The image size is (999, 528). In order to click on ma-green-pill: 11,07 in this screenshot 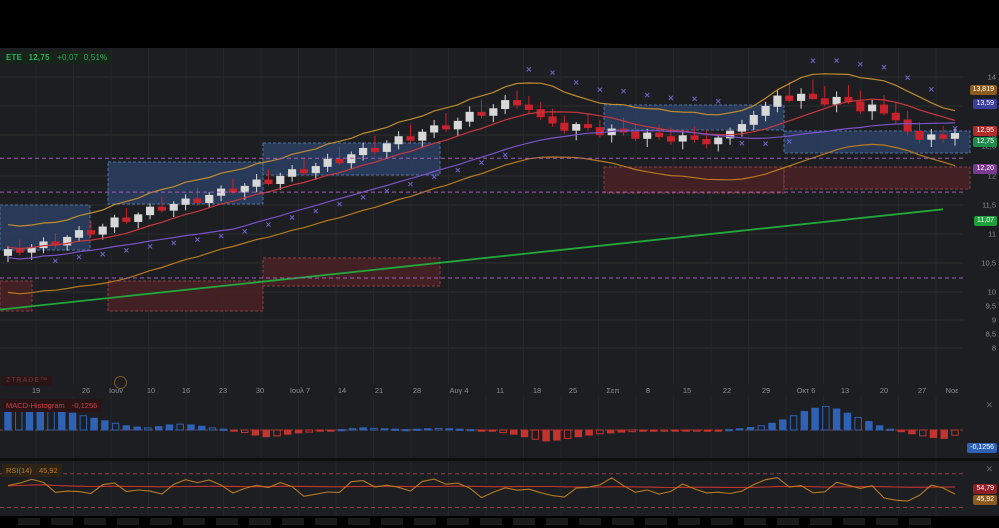, I will do `click(985, 221)`.